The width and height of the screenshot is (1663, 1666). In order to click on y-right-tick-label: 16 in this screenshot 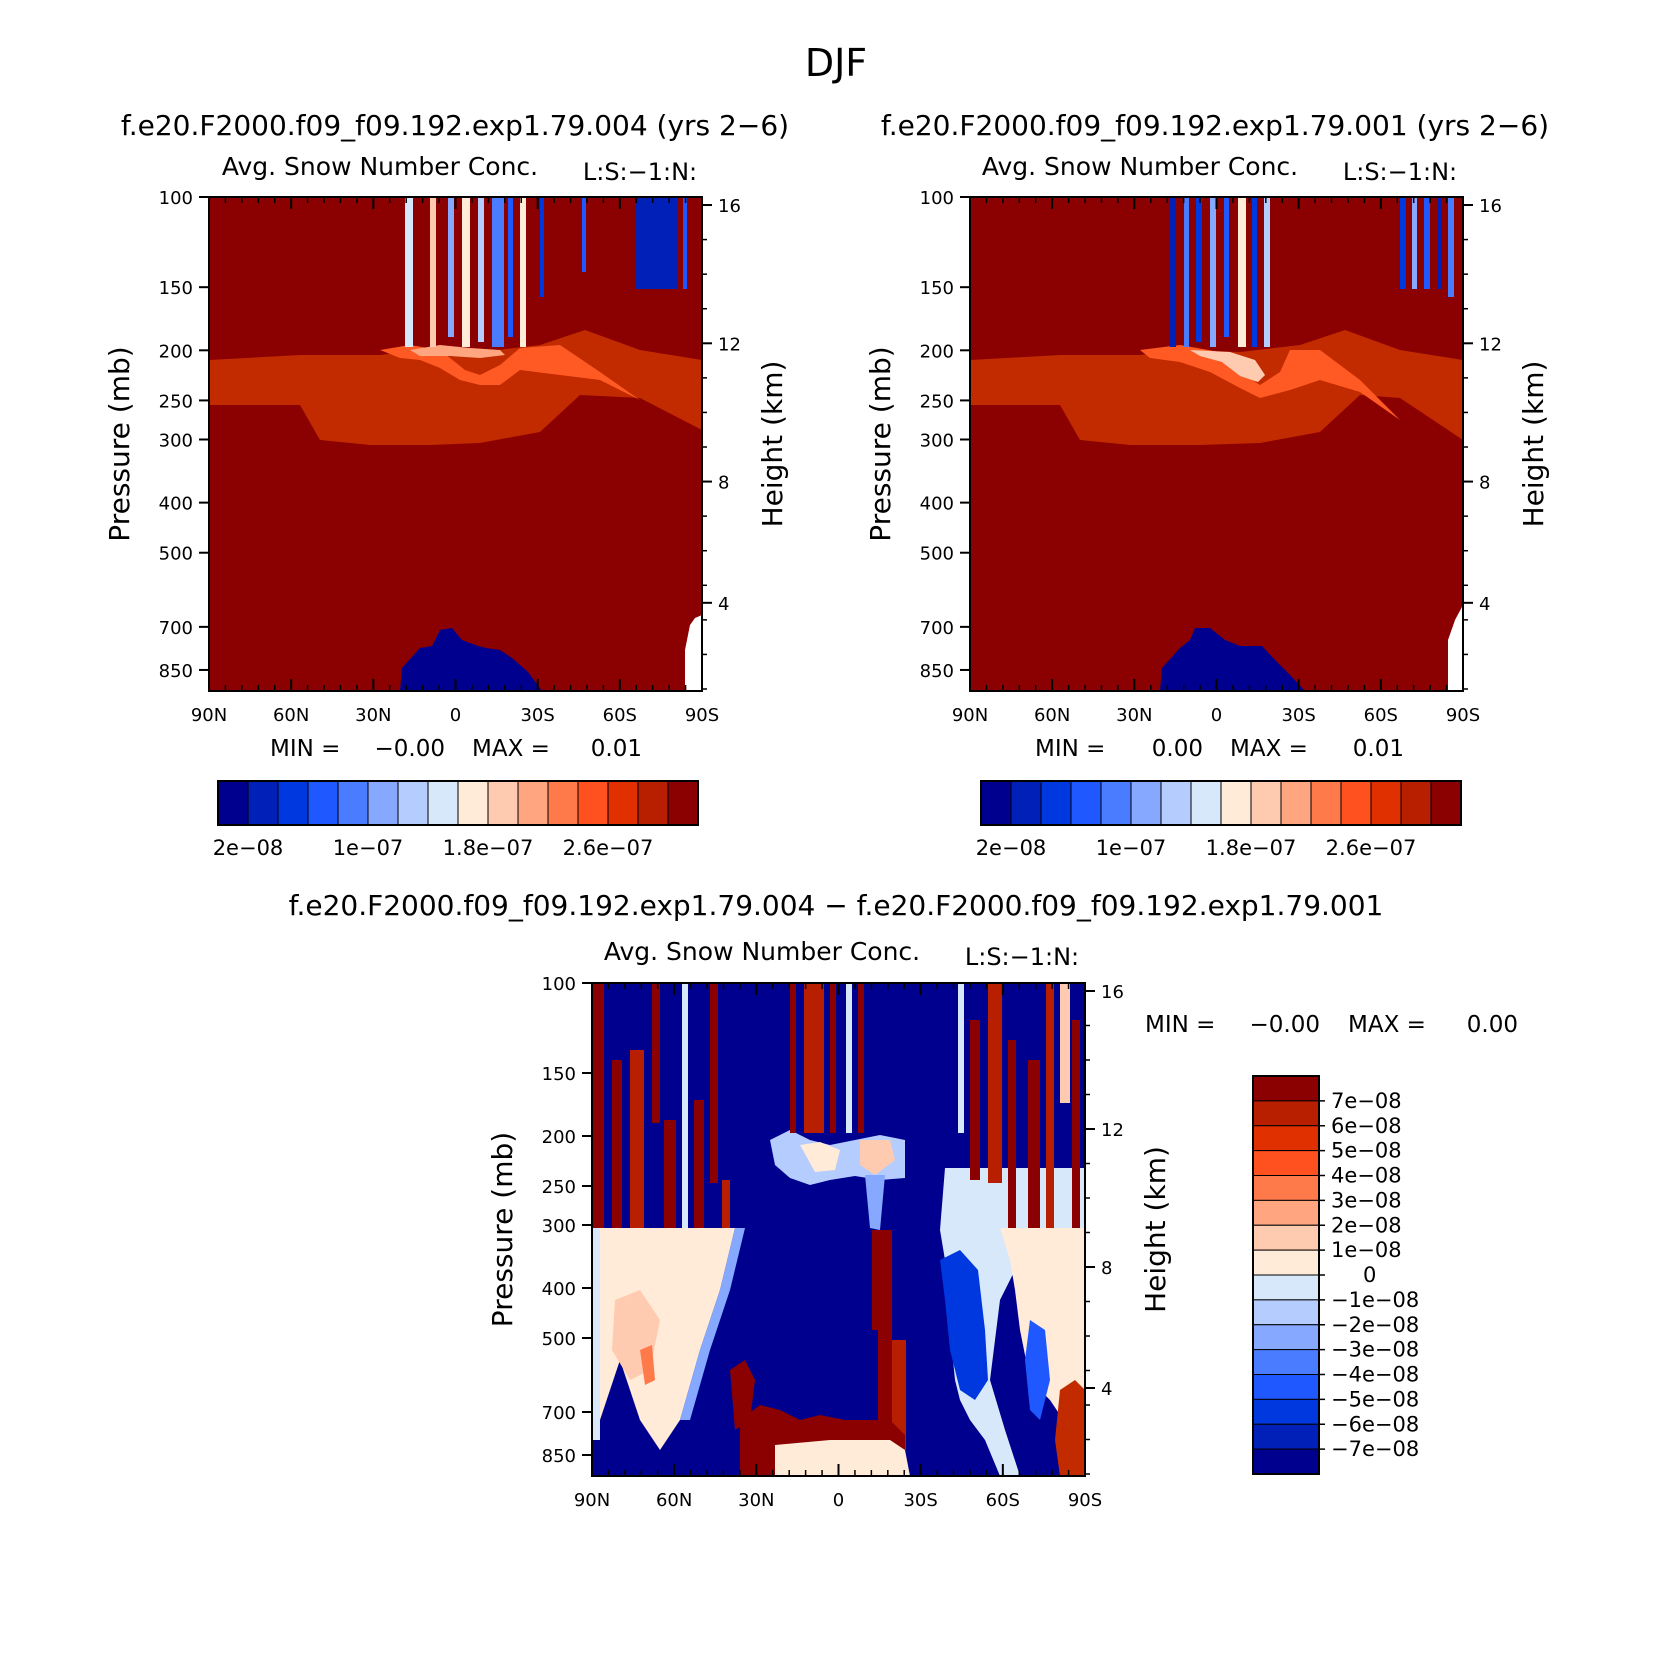, I will do `click(729, 206)`.